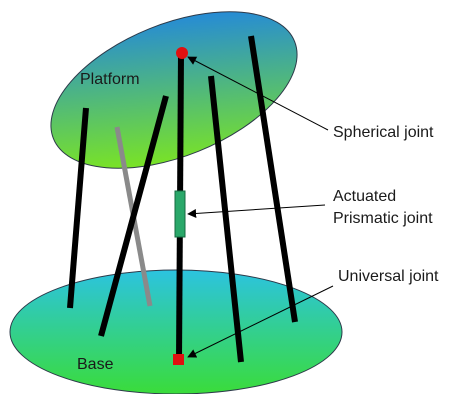  I want to click on base-label: Base, so click(95, 364).